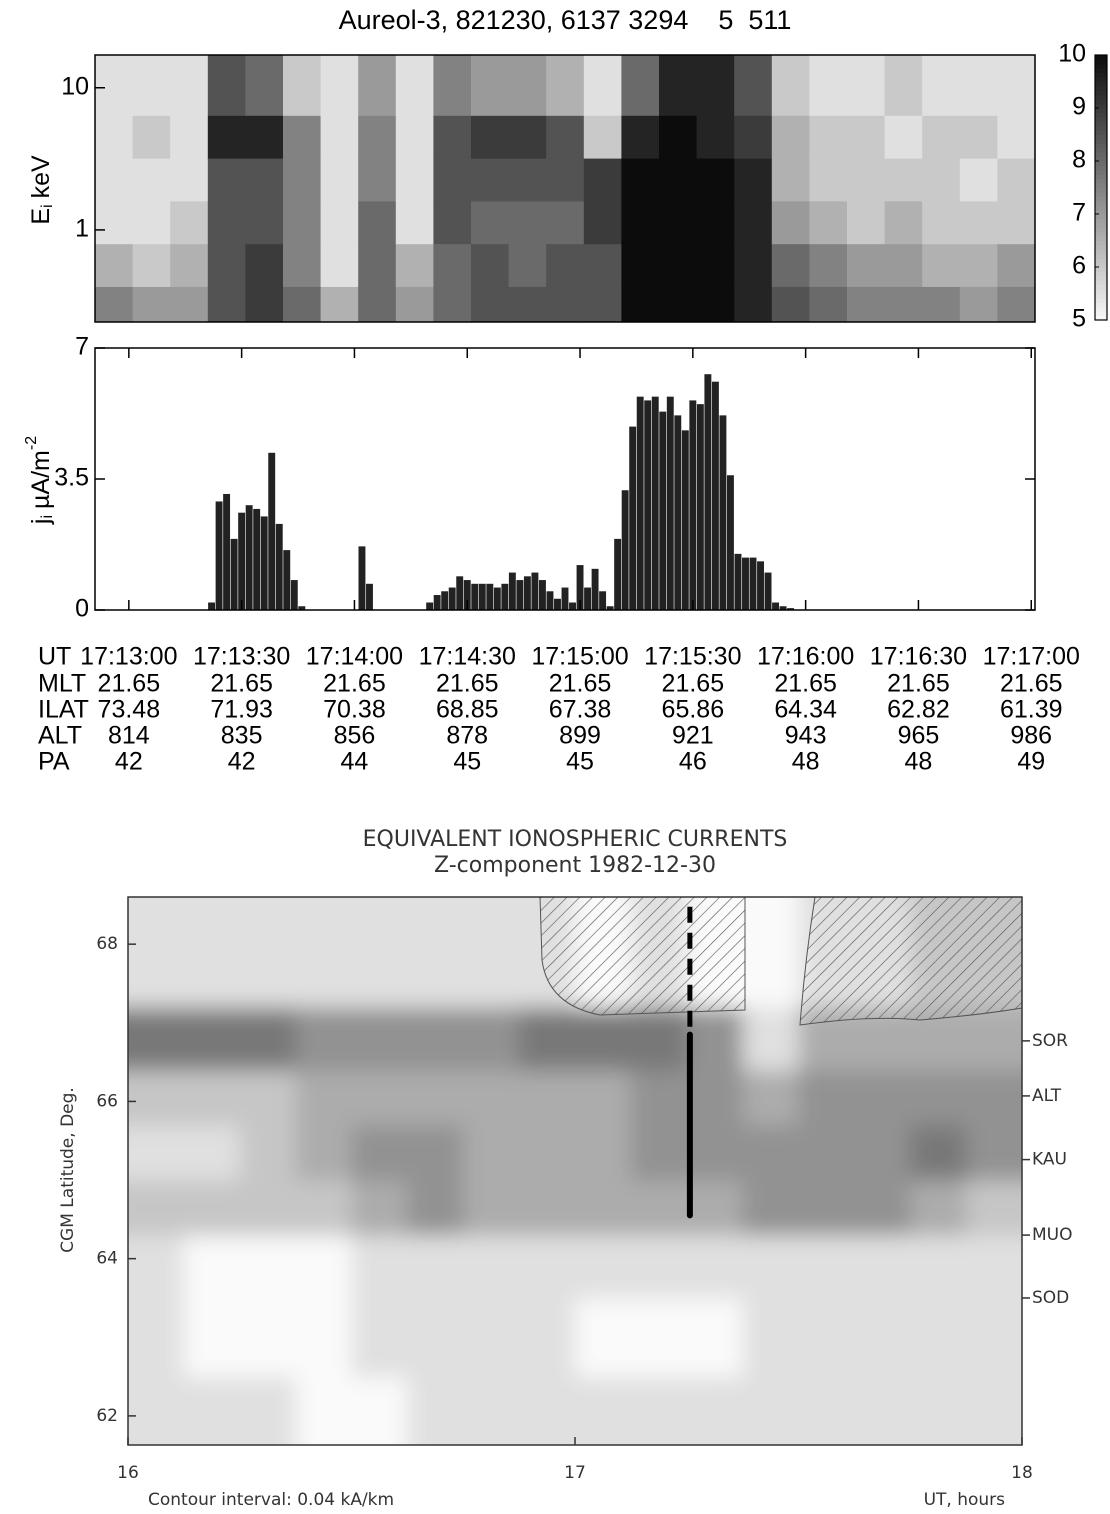 The image size is (1110, 1514). Describe the element at coordinates (805, 657) in the screenshot. I see `tick-table-value: 17:16:00` at that location.